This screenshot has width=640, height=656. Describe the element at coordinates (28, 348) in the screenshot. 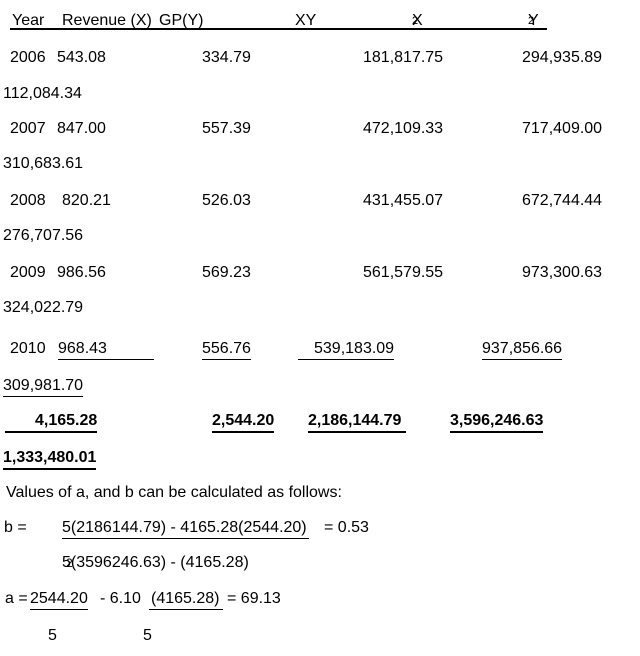

I see `row-2010-year: 2010` at that location.